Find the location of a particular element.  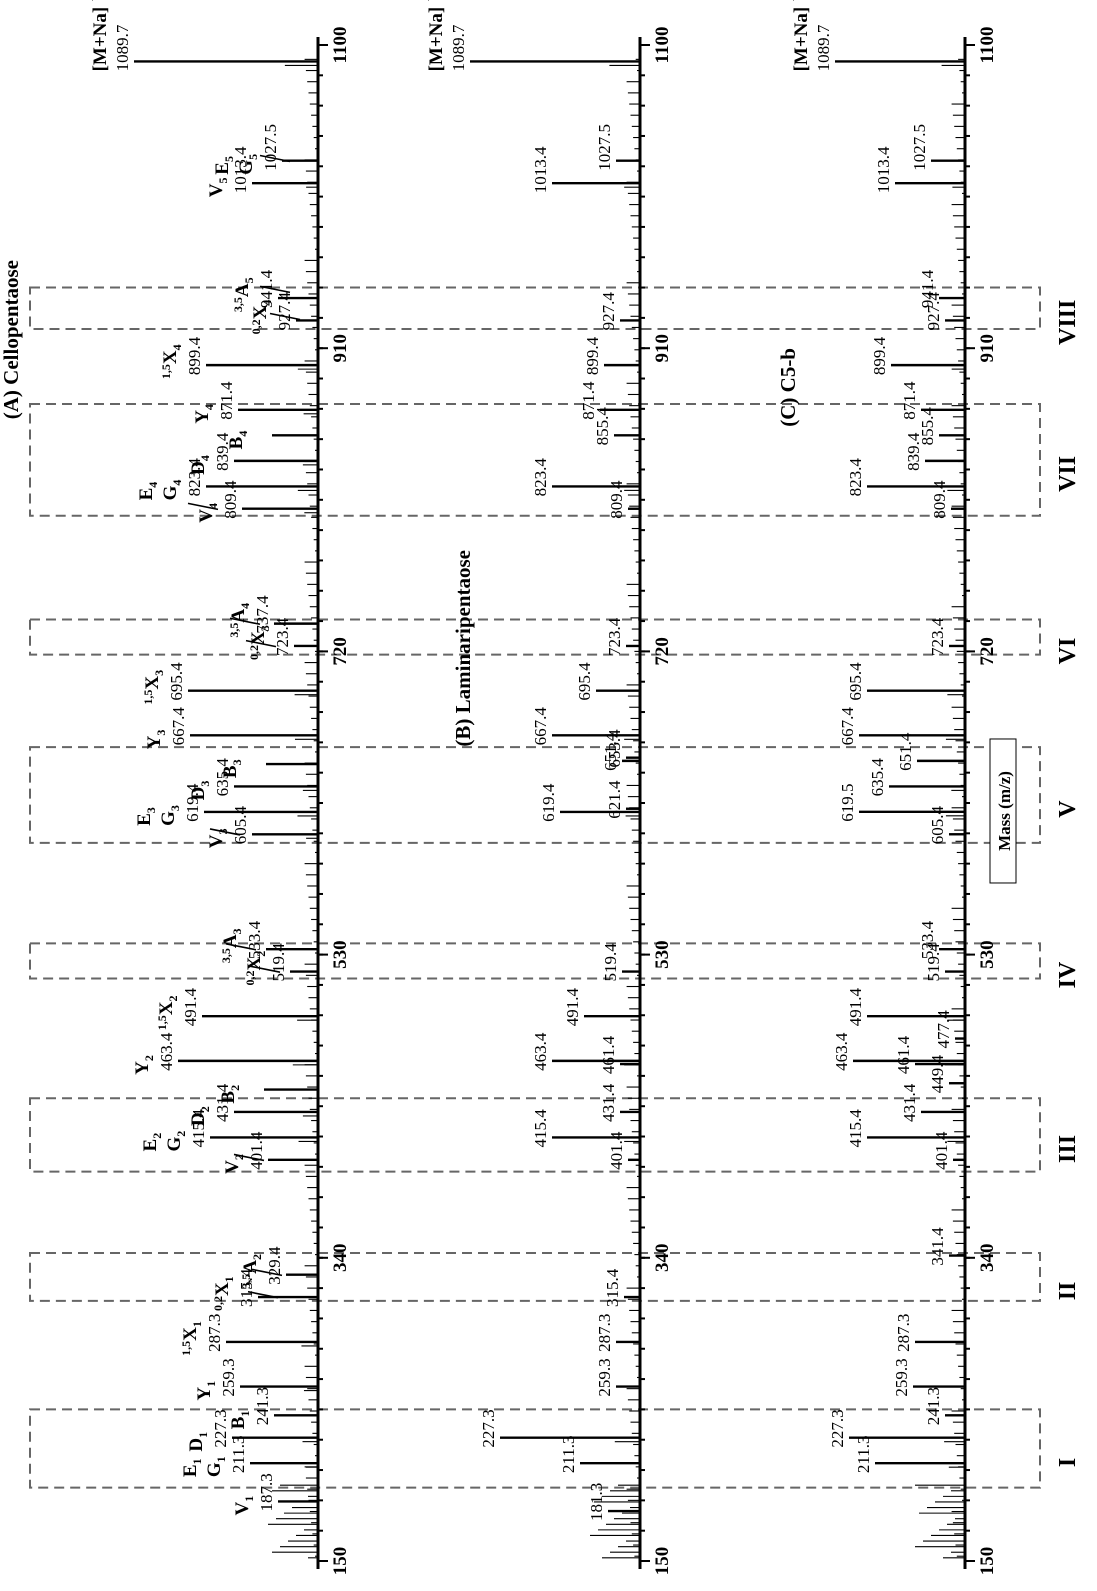

peak-label: 605.4 is located at coordinates (937, 825).